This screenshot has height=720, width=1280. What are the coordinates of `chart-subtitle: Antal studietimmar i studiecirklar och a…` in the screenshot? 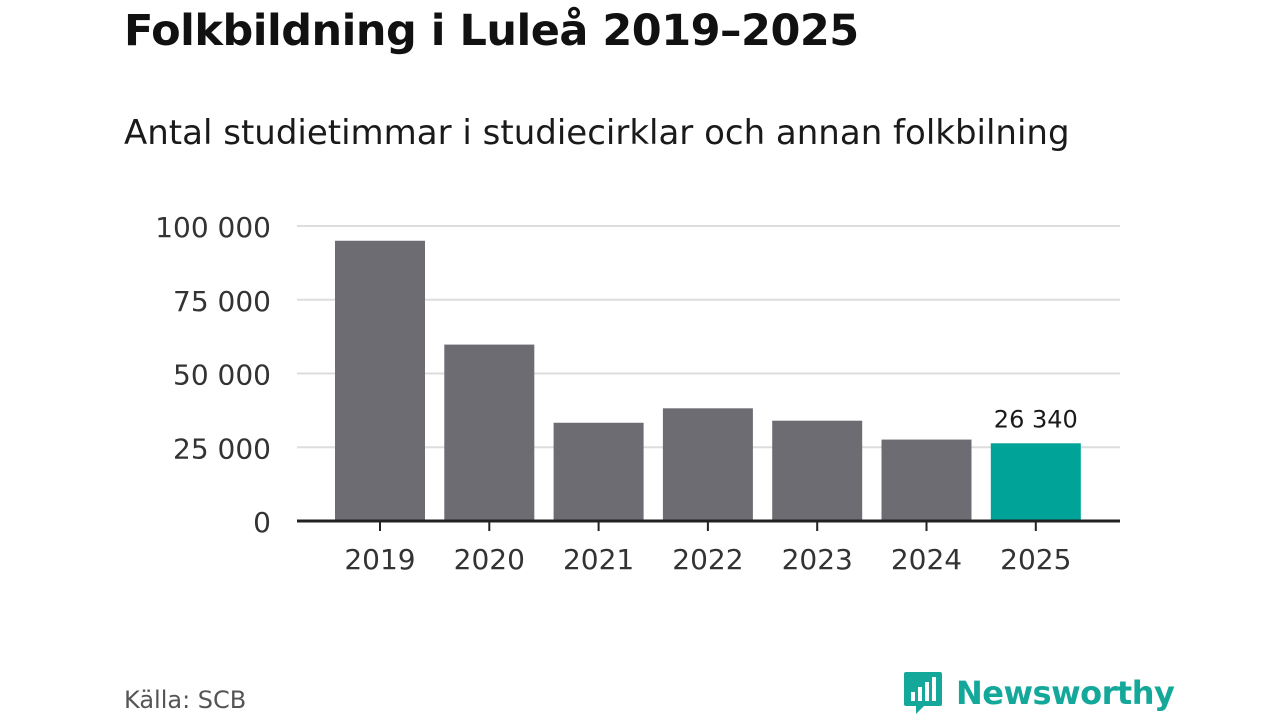 It's located at (597, 133).